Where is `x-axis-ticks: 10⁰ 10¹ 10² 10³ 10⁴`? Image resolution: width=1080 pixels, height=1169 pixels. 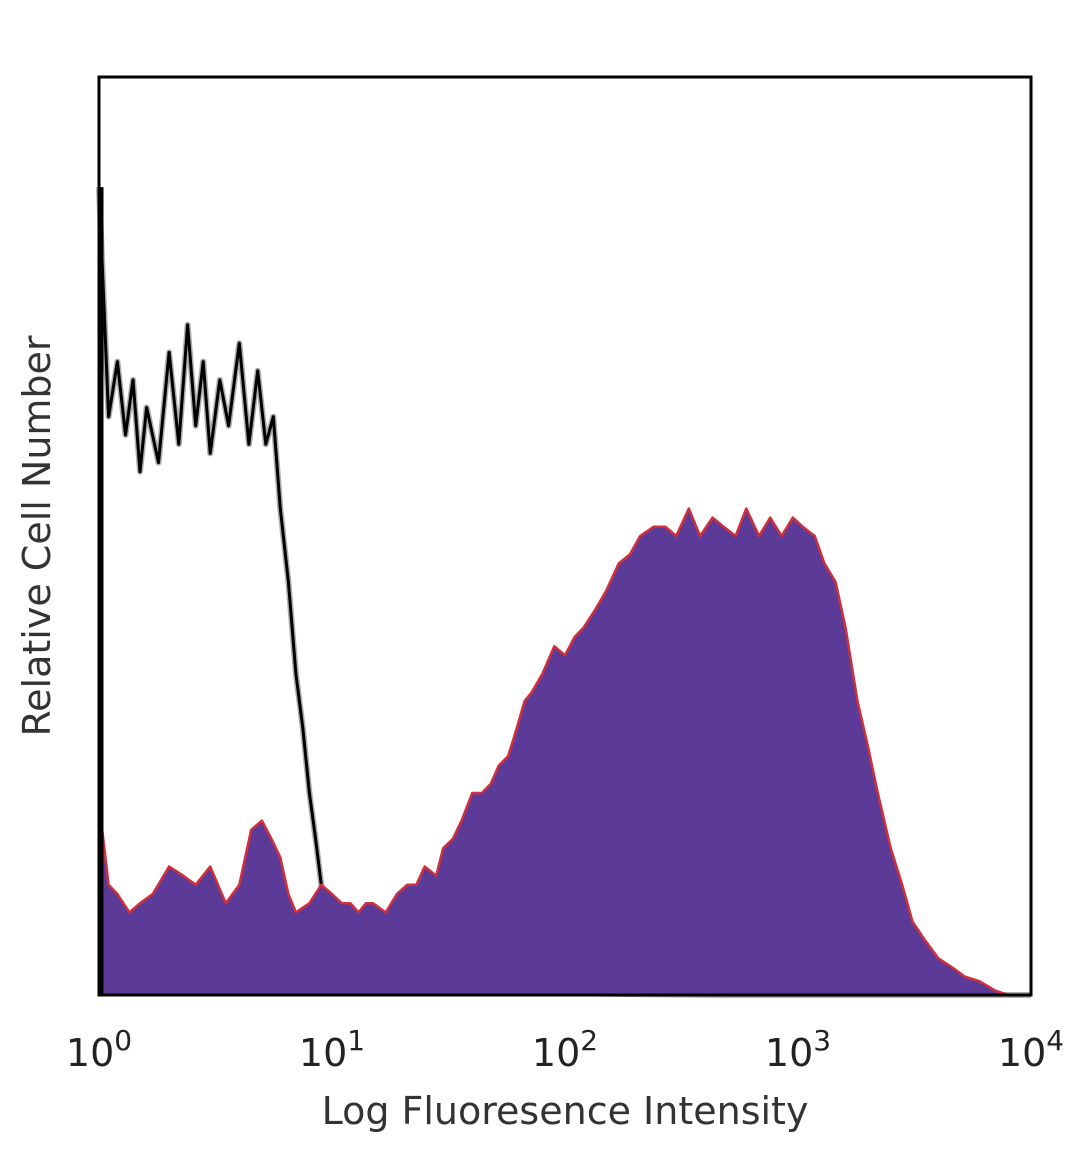
x-axis-ticks: 10⁰ 10¹ 10² 10³ 10⁴ is located at coordinates (565, 1049).